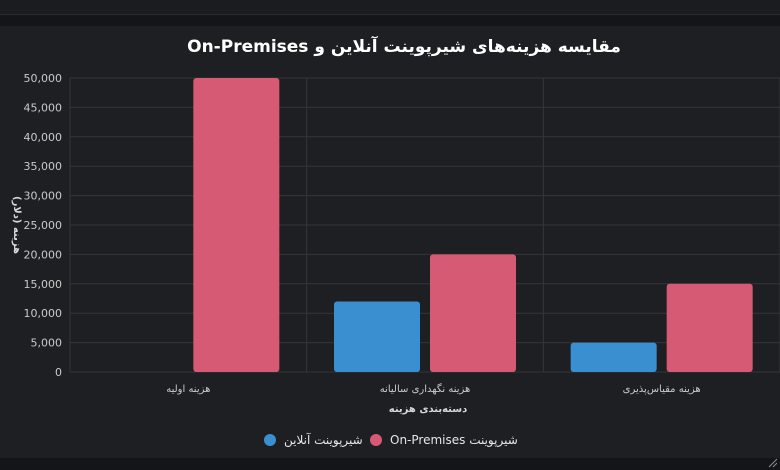 The height and width of the screenshot is (470, 780). What do you see at coordinates (428, 409) in the screenshot?
I see `x-axis-title: دسته‌بندی هزینه` at bounding box center [428, 409].